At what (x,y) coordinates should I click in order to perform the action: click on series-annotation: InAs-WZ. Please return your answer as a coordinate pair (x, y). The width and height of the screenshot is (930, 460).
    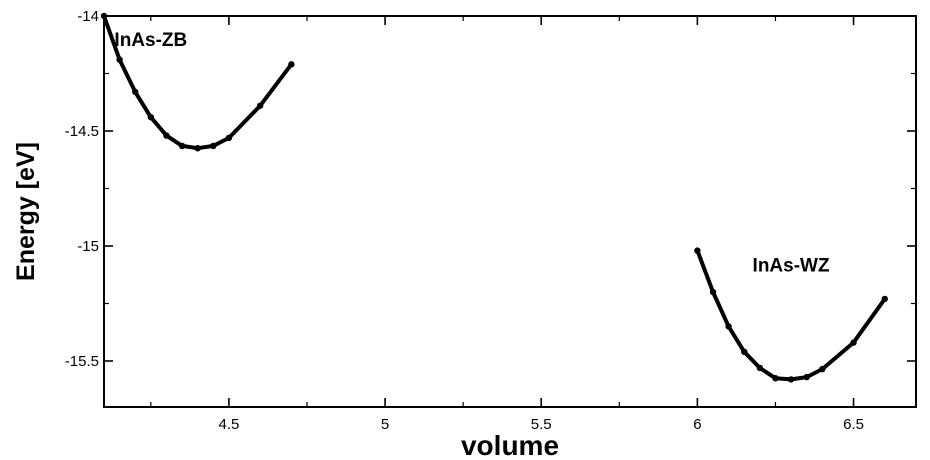
    Looking at the image, I should click on (791, 265).